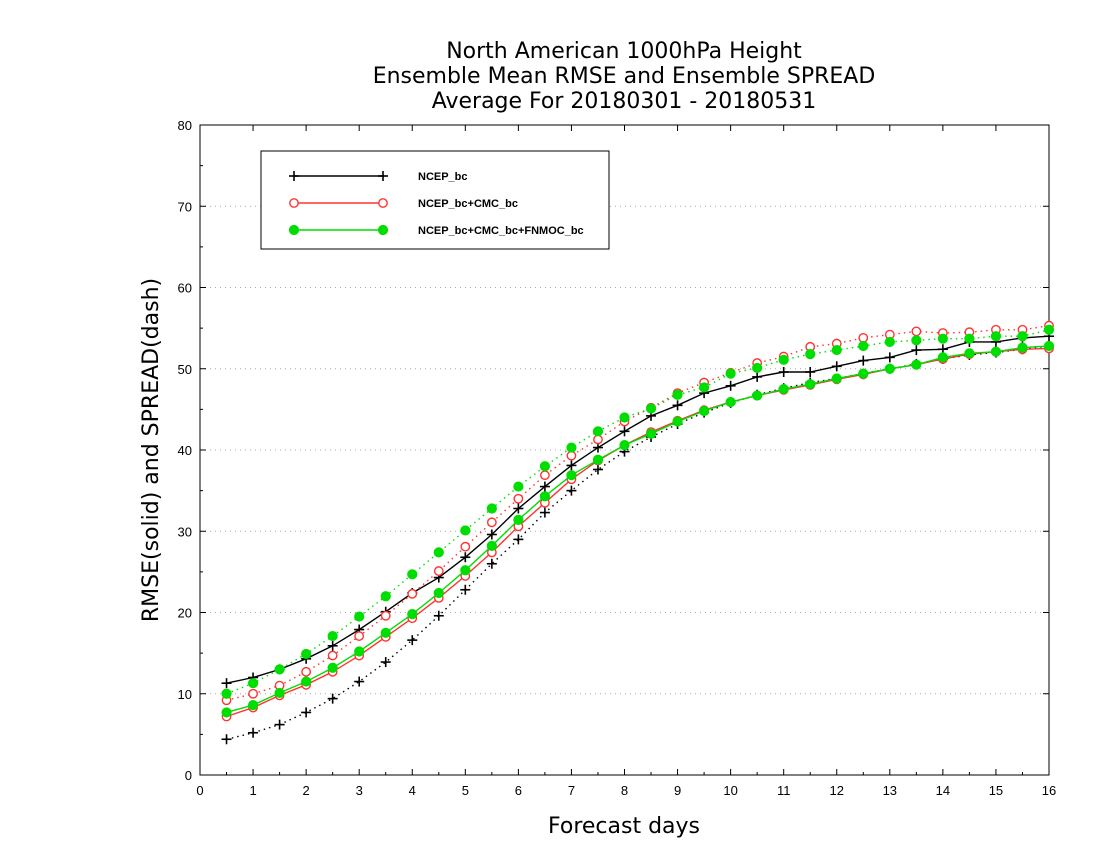  What do you see at coordinates (403, 204) in the screenshot?
I see `legend-item: NCEP_bc+CMC_bc` at bounding box center [403, 204].